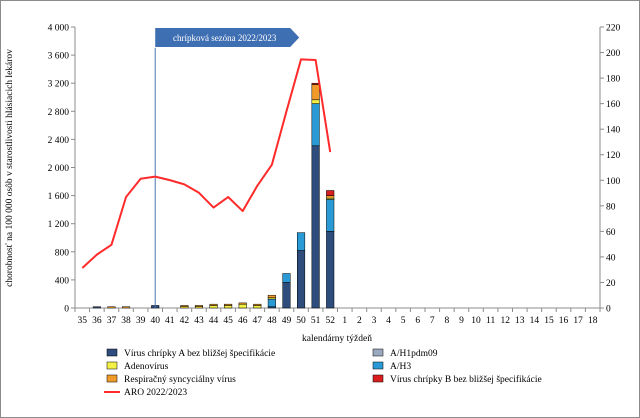 The width and height of the screenshot is (640, 418). Describe the element at coordinates (199, 321) in the screenshot. I see `x-tick-label: 43` at that location.